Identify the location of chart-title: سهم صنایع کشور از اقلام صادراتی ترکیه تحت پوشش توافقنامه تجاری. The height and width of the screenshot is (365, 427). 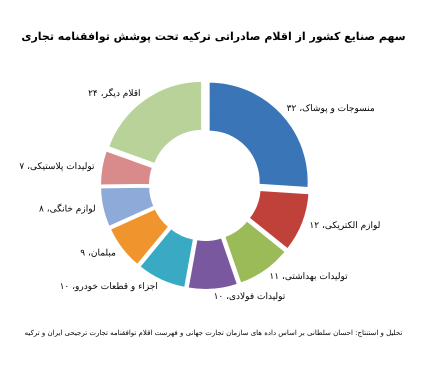
(213, 36).